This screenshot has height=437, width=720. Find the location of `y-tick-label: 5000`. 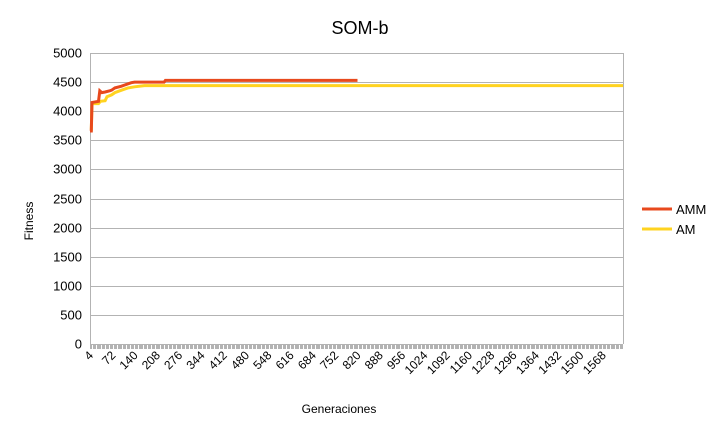

y-tick-label: 5000 is located at coordinates (67, 53).